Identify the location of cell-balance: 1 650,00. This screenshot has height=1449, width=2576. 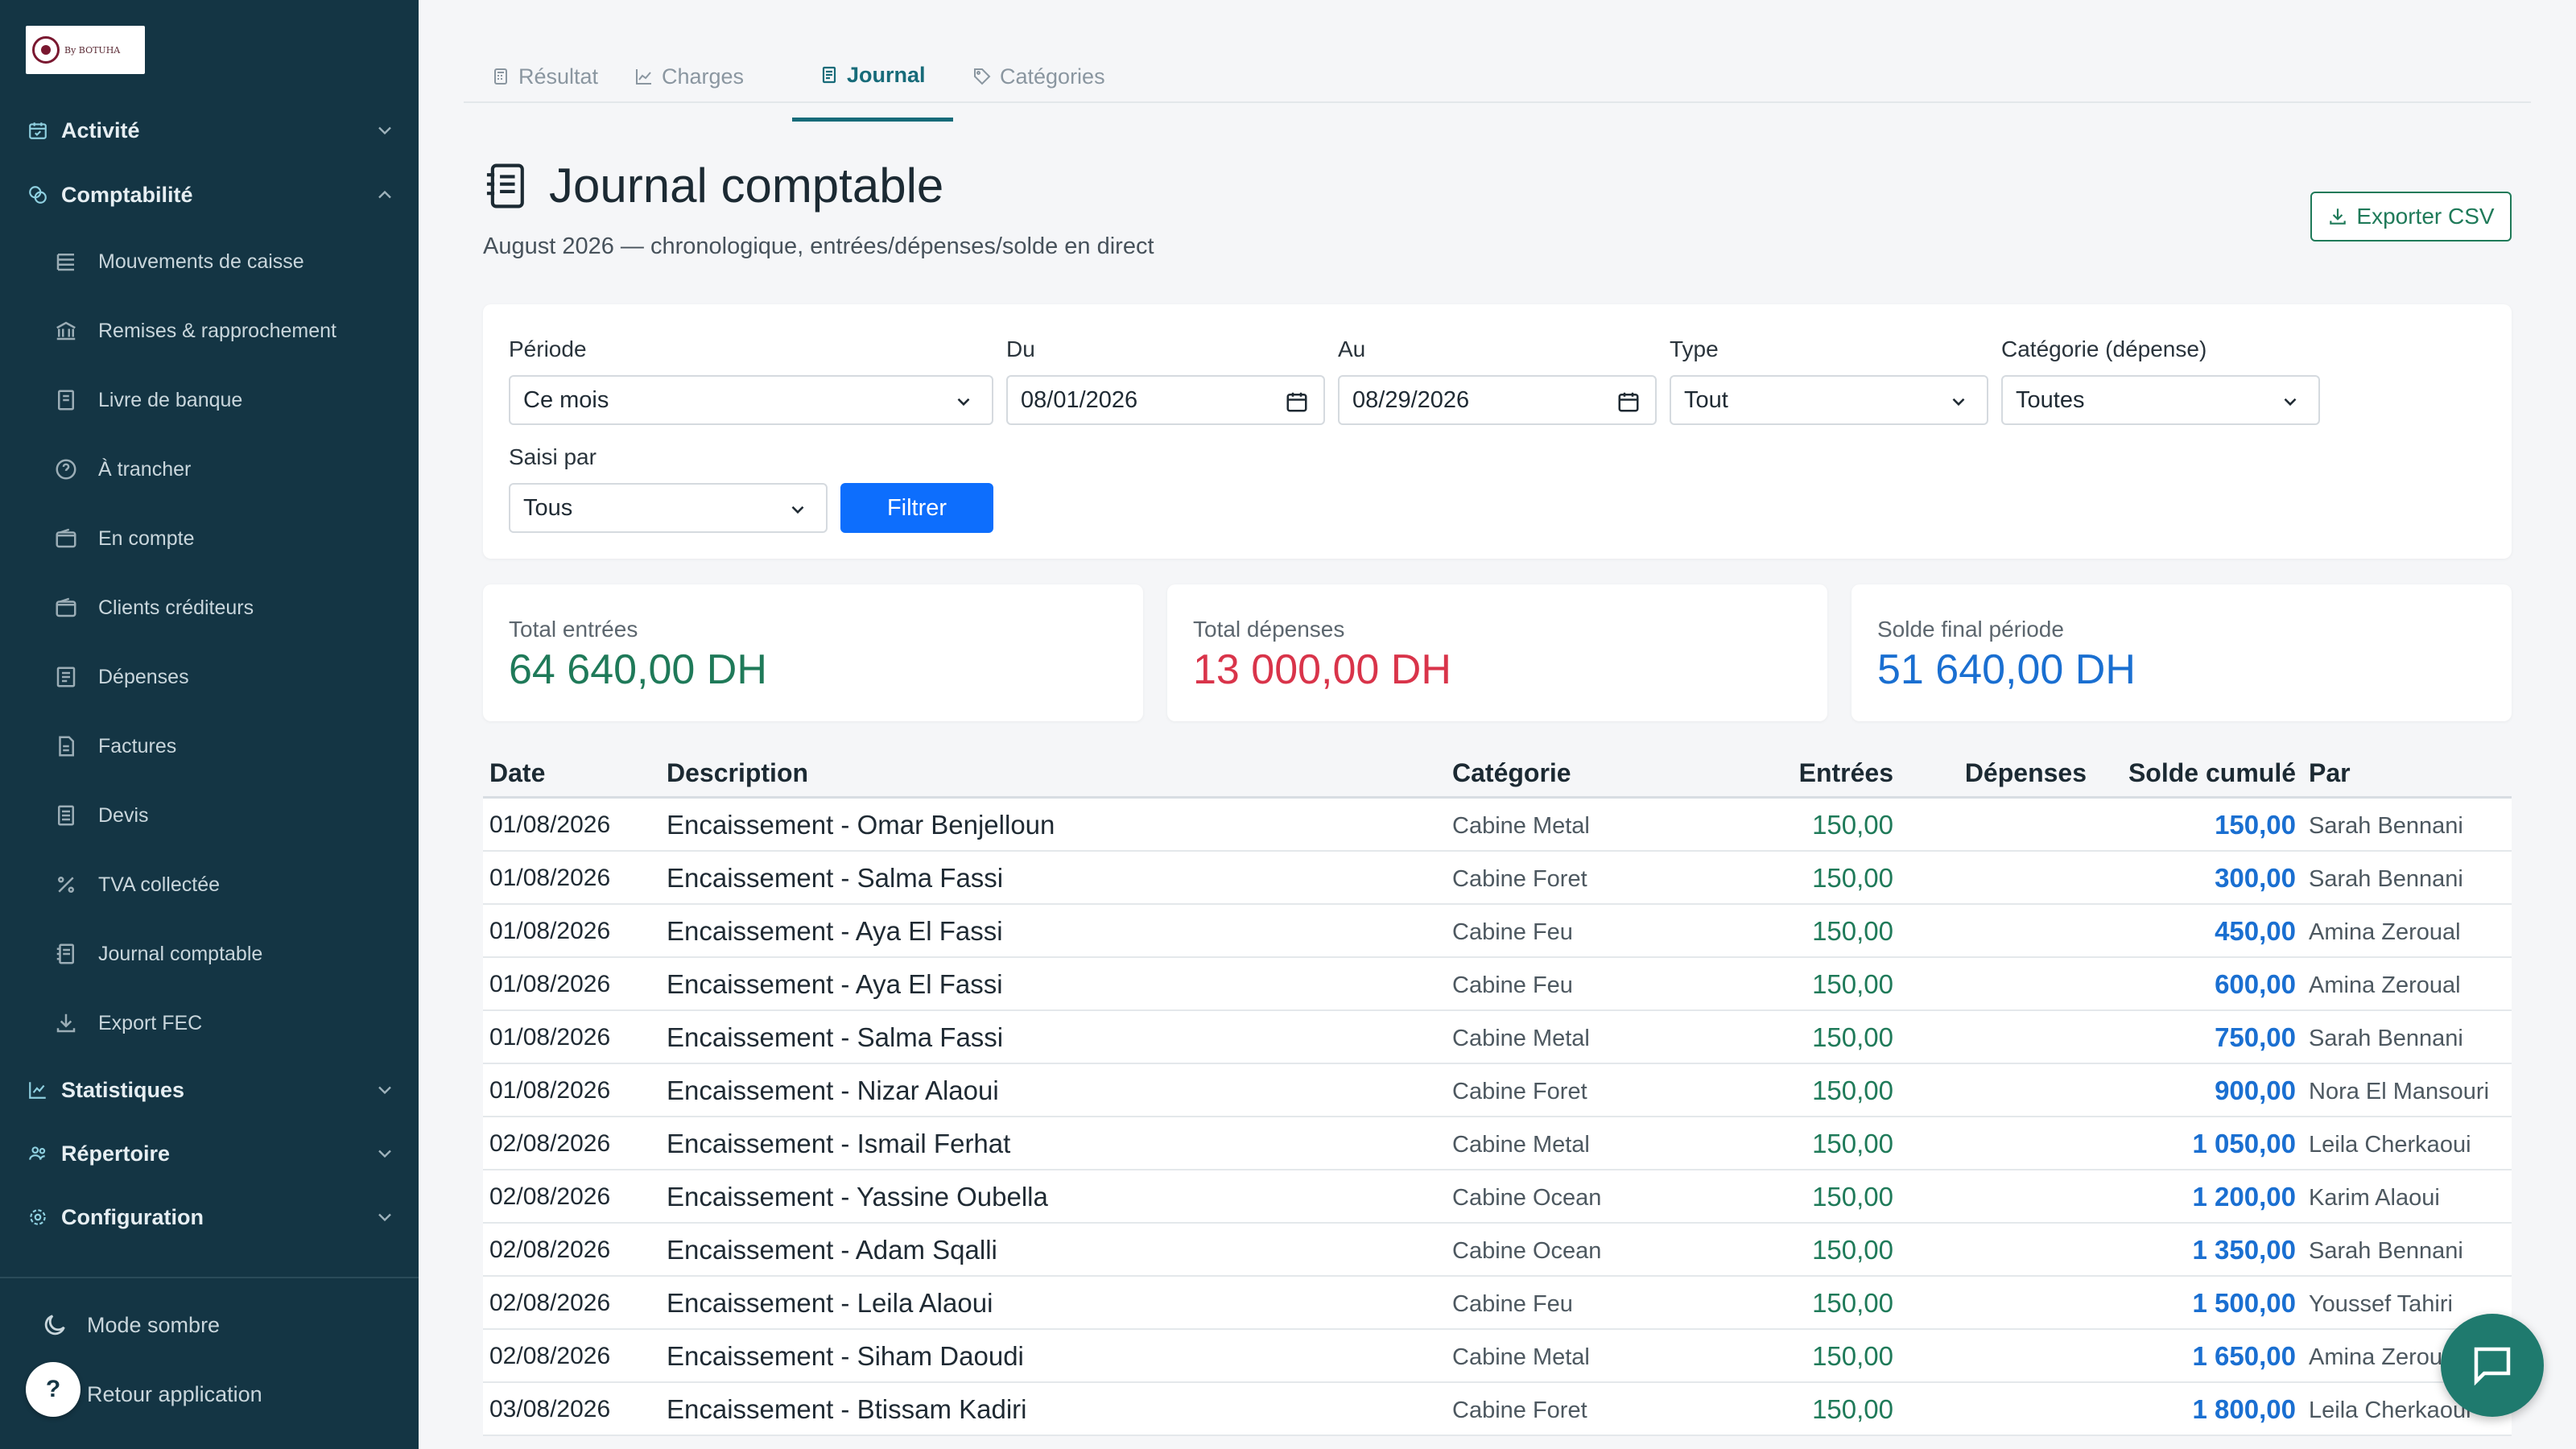
(2244, 1356).